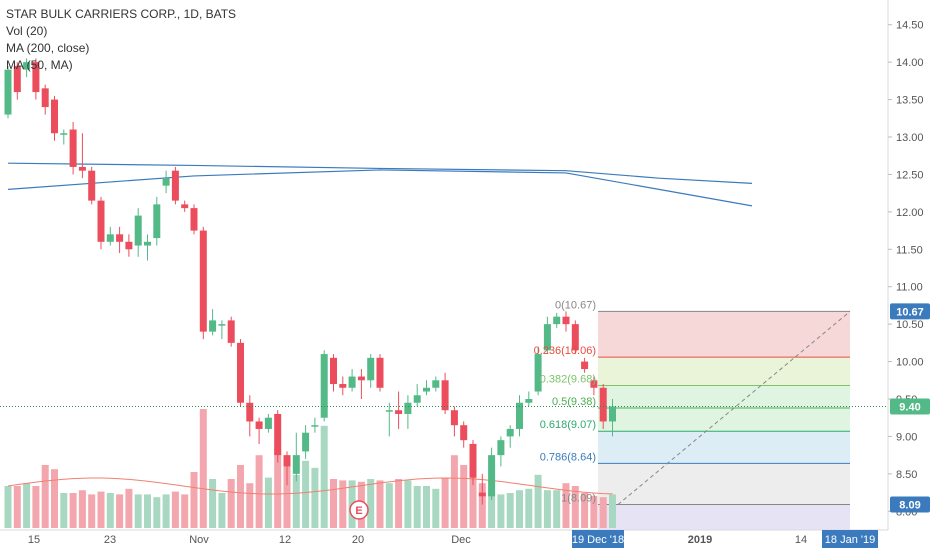  Describe the element at coordinates (358, 540) in the screenshot. I see `time-tick-label: 20` at that location.